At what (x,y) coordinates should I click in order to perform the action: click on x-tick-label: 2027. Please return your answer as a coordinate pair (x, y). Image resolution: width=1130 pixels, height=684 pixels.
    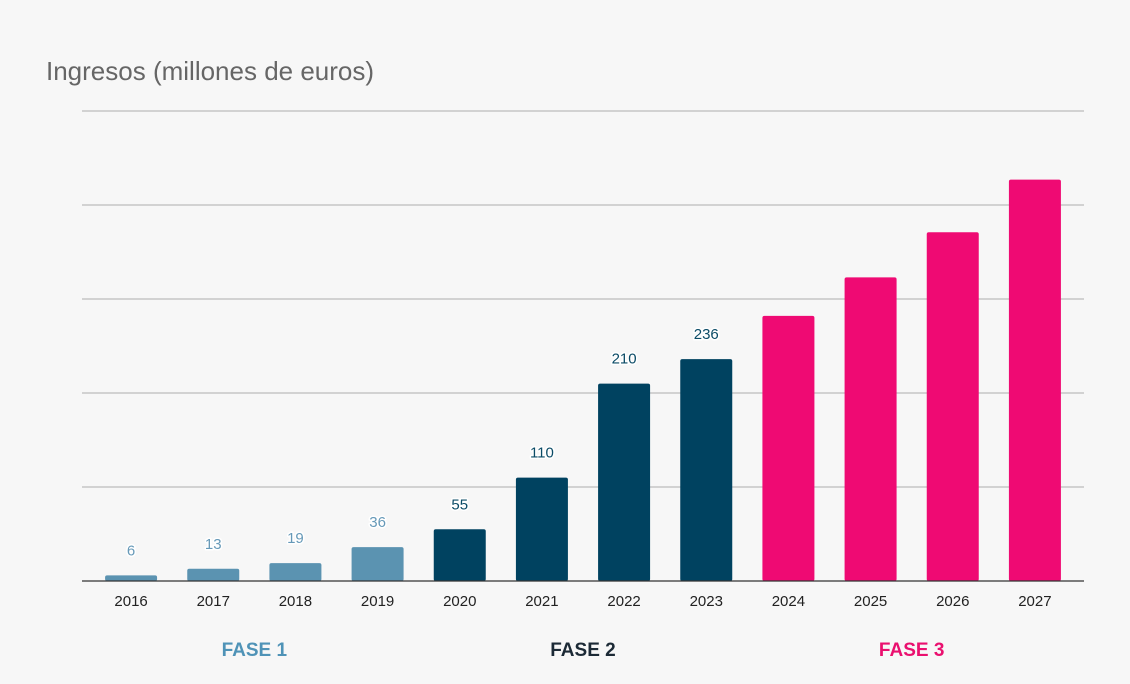
    Looking at the image, I should click on (1034, 601).